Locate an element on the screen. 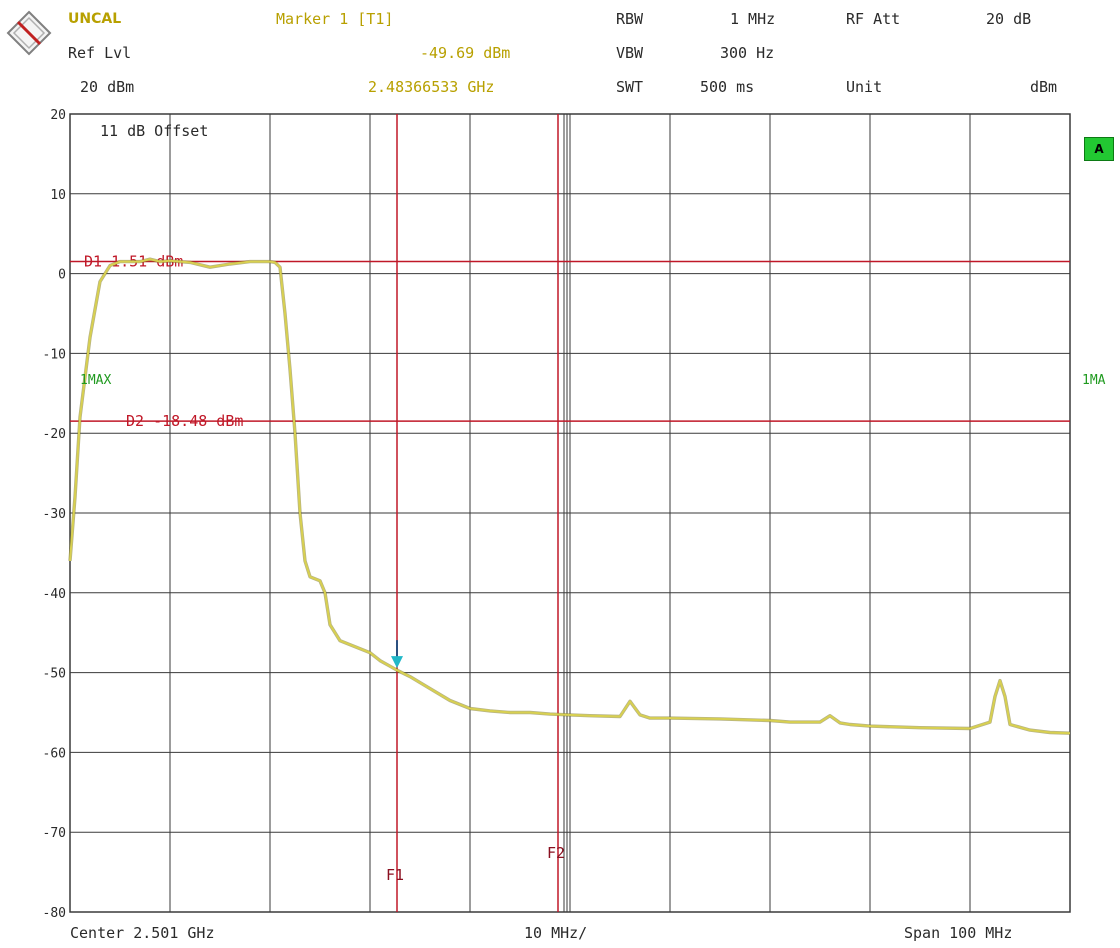 This screenshot has height=948, width=1120. y-tick-label: -10 is located at coordinates (54, 354).